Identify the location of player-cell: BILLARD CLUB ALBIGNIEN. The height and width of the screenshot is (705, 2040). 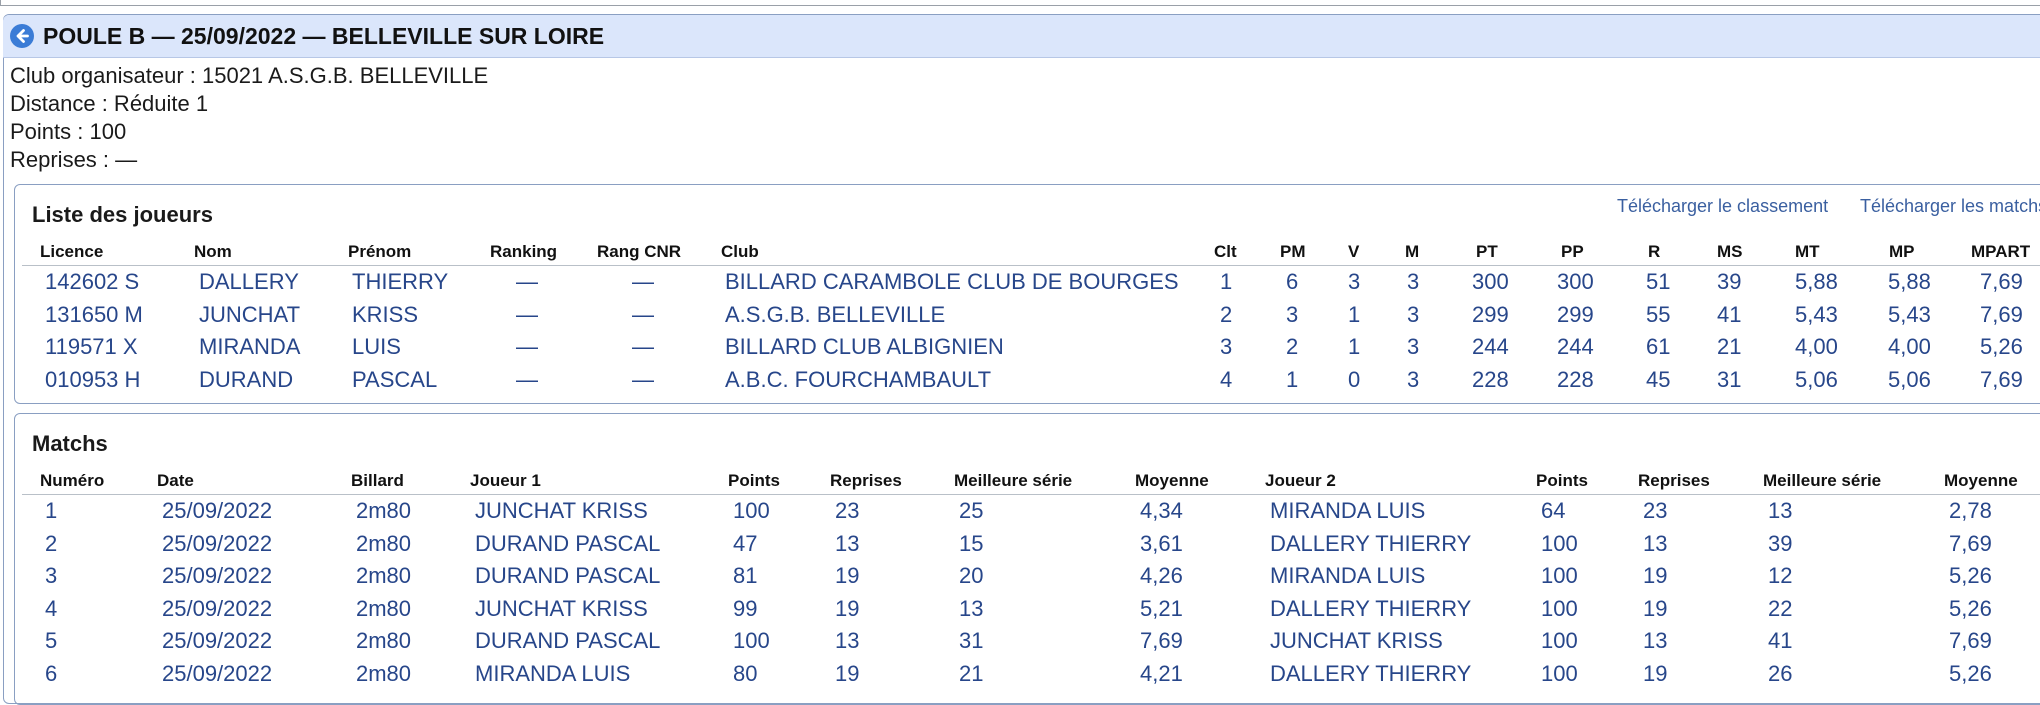
(864, 346).